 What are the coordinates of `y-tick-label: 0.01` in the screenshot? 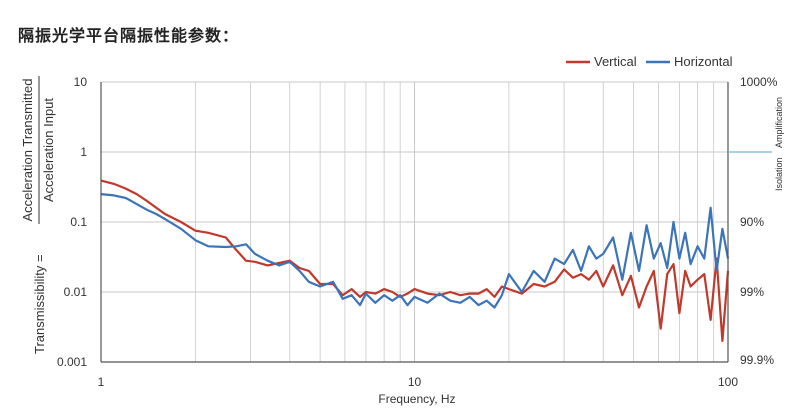 It's located at (76, 292).